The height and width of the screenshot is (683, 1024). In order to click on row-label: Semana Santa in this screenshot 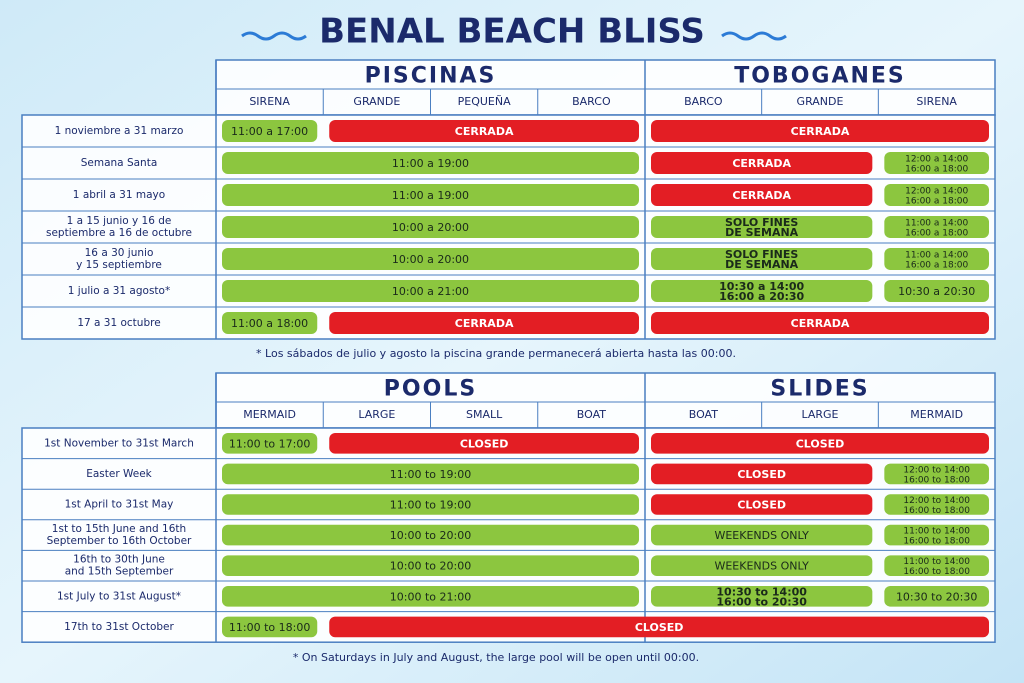, I will do `click(119, 163)`.